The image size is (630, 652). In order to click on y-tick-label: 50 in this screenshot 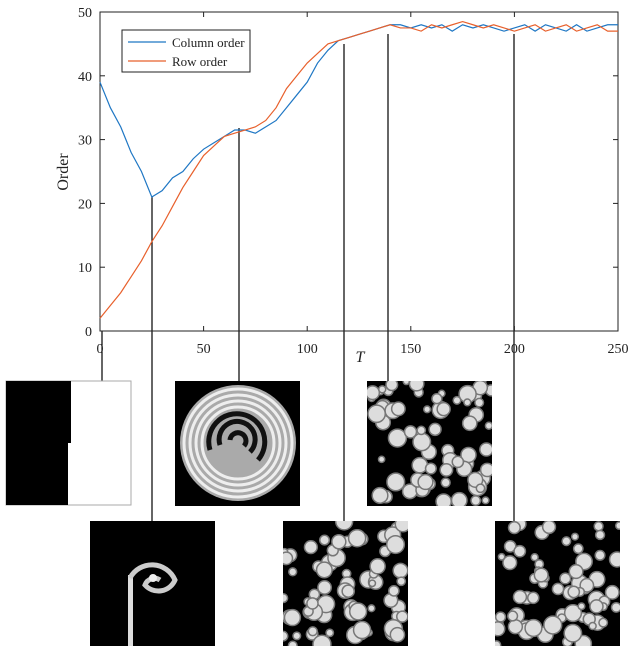, I will do `click(85, 13)`.